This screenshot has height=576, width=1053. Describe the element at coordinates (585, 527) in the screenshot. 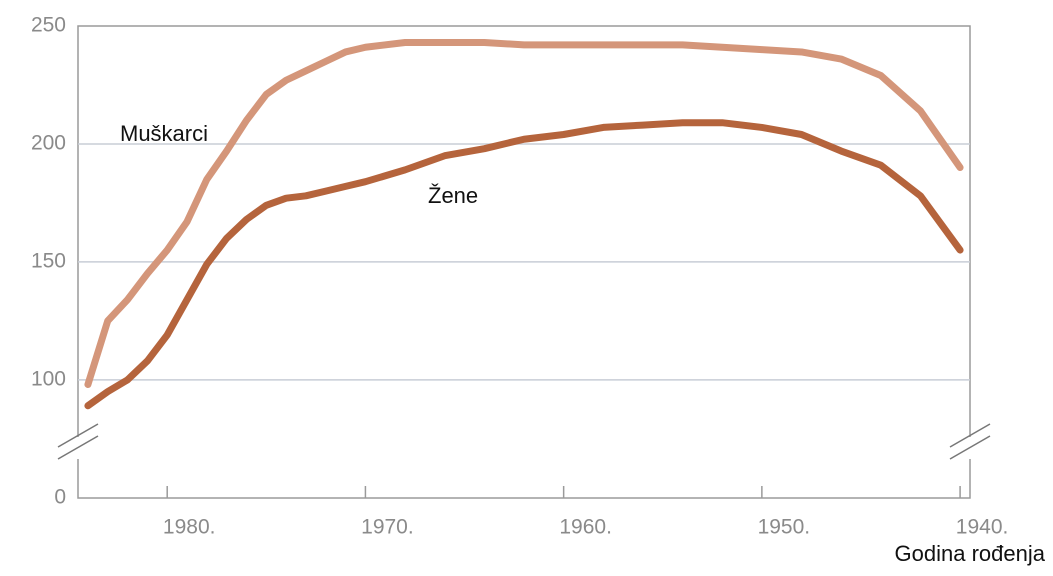

I see `x-tick-label: 1960.` at that location.